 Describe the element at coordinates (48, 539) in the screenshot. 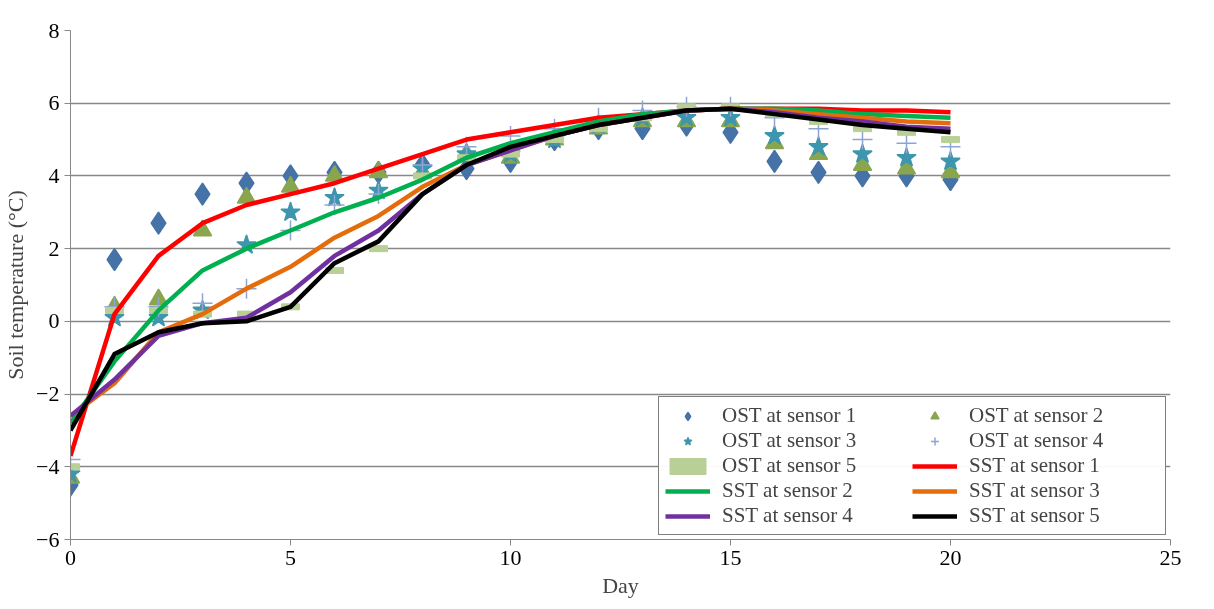

I see `y-tick-label: −6` at that location.